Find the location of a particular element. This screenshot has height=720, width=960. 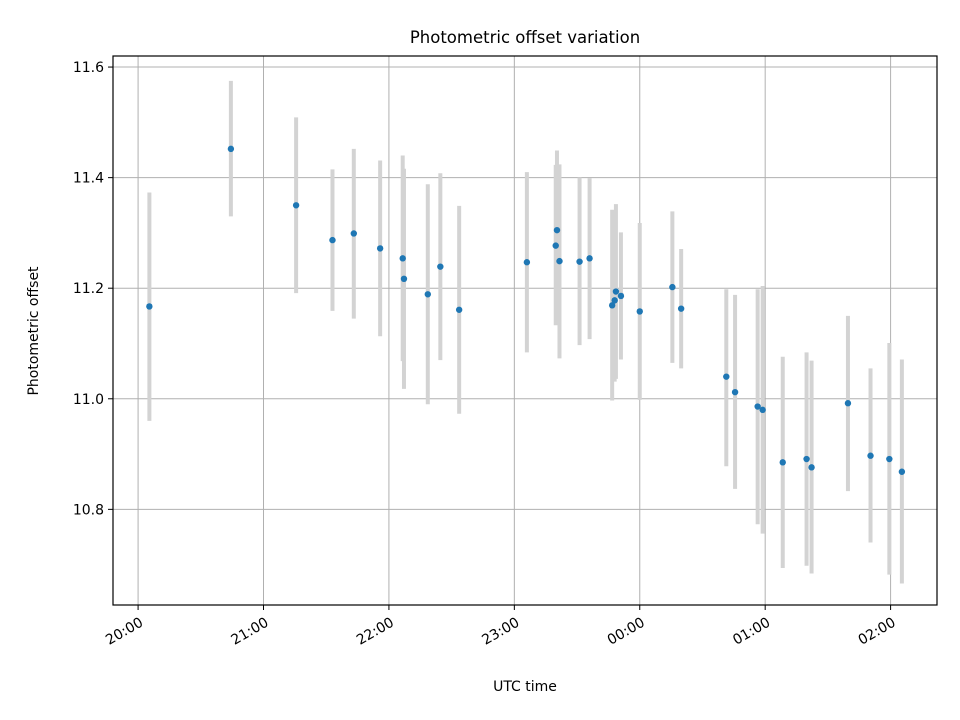

y-tick-label: 11.4 is located at coordinates (88, 179).